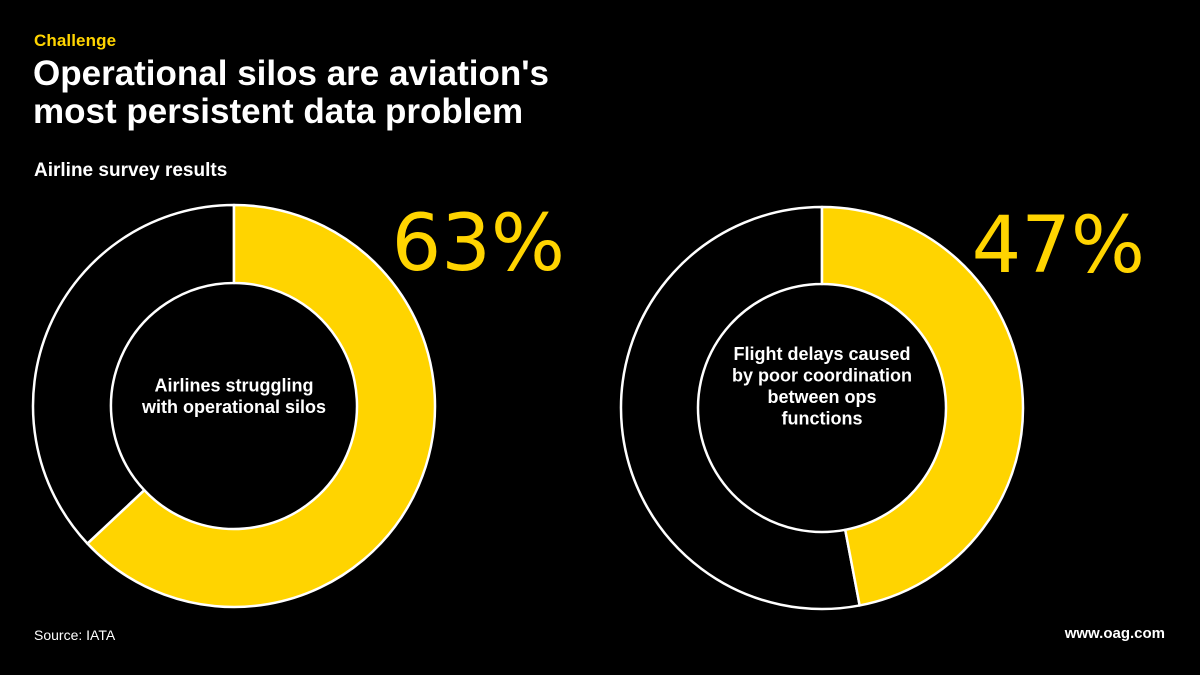  I want to click on donut-slice-highlight, so click(922, 406).